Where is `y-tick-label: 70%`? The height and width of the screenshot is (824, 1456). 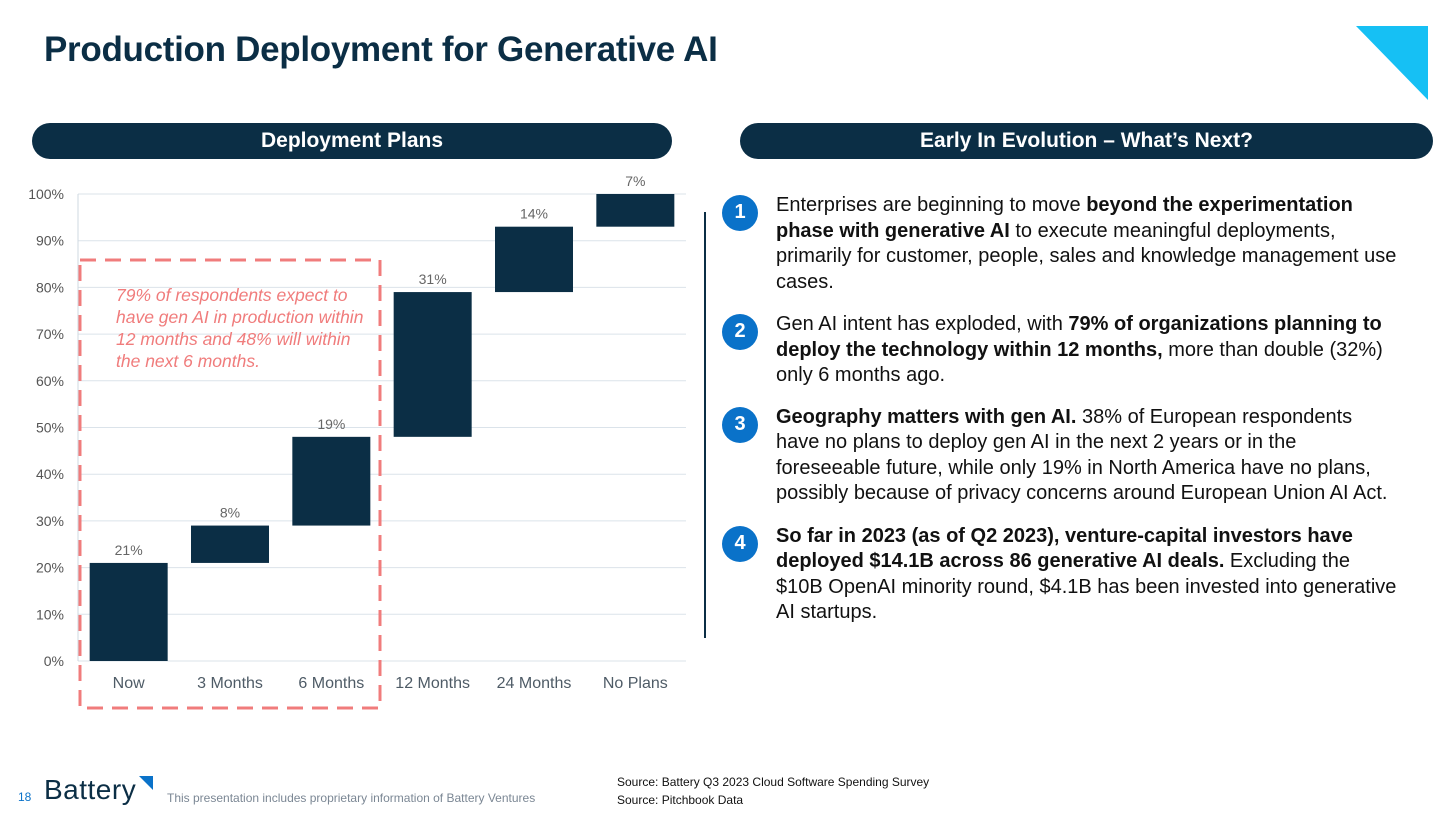 y-tick-label: 70% is located at coordinates (50, 334).